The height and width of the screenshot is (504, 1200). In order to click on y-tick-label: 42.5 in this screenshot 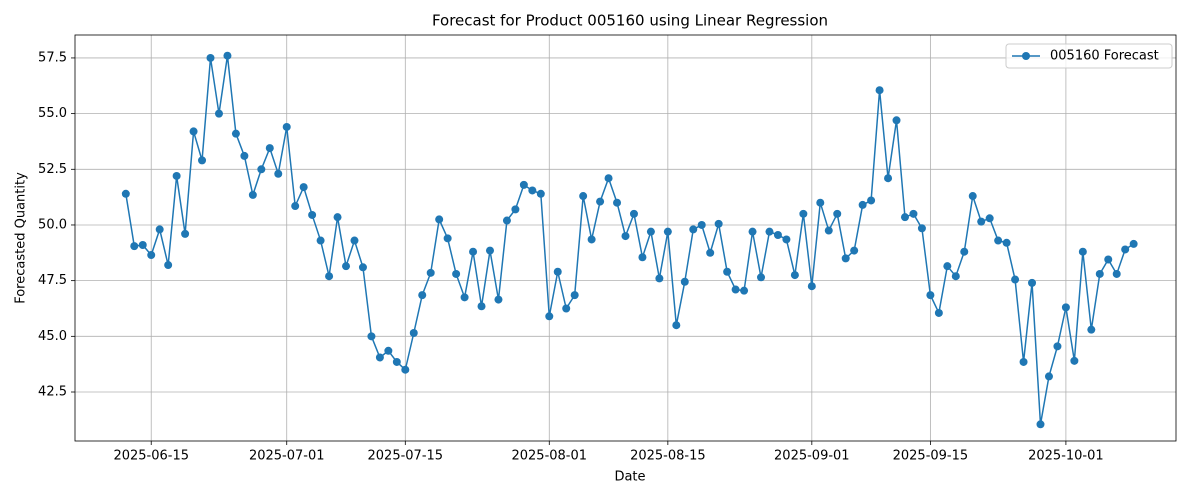, I will do `click(52, 392)`.